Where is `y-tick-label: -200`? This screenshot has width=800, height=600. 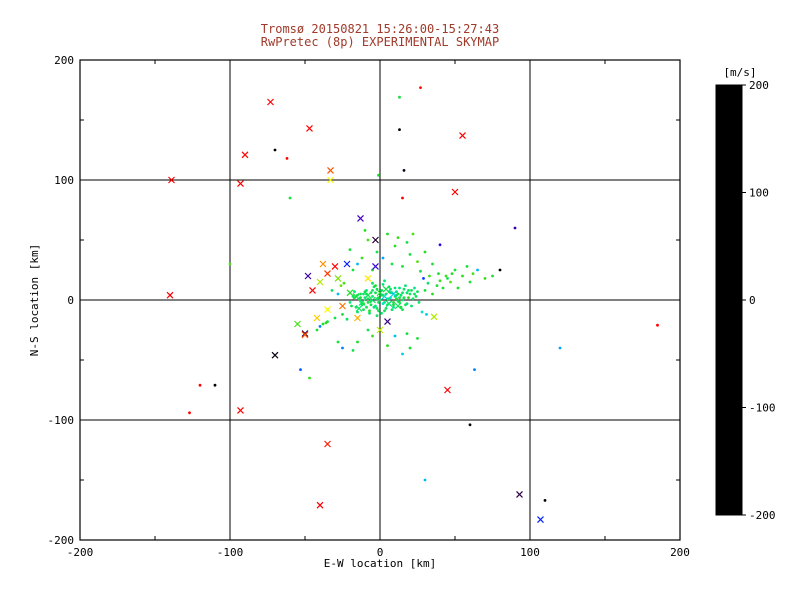 y-tick-label: -200 is located at coordinates (61, 540).